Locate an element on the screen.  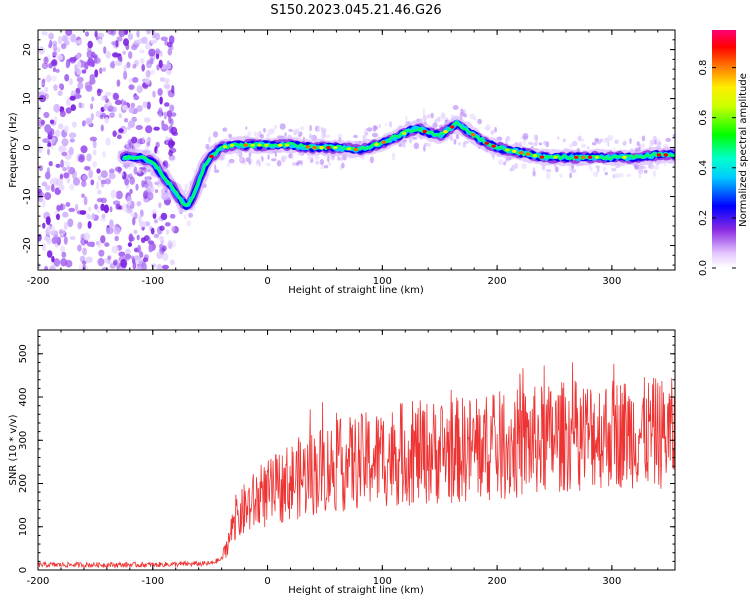
colorbar-tick-label: 0.8 is located at coordinates (703, 68).